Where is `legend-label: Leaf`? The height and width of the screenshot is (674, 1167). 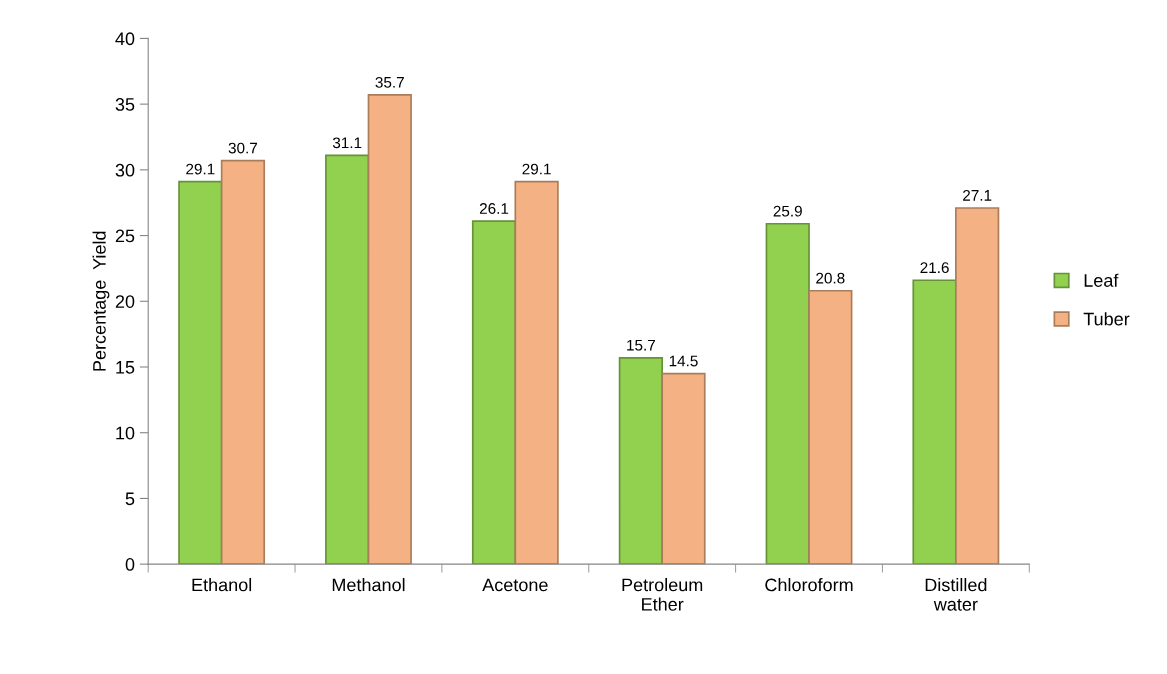 legend-label: Leaf is located at coordinates (1101, 280).